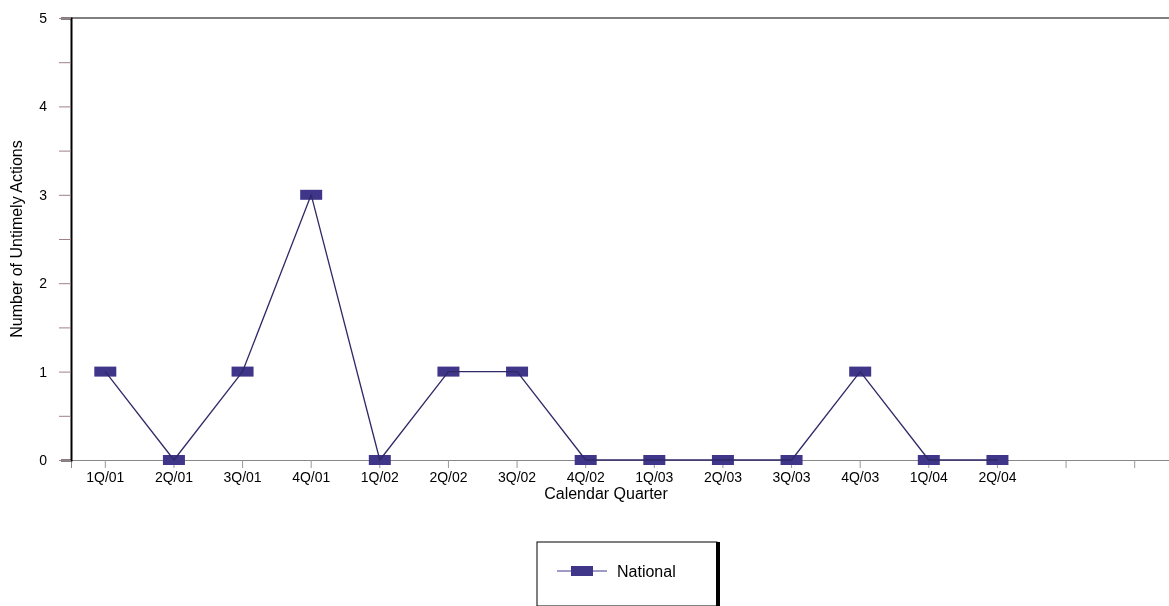 The height and width of the screenshot is (606, 1169). What do you see at coordinates (43, 371) in the screenshot?
I see `y-tick-label: 1` at bounding box center [43, 371].